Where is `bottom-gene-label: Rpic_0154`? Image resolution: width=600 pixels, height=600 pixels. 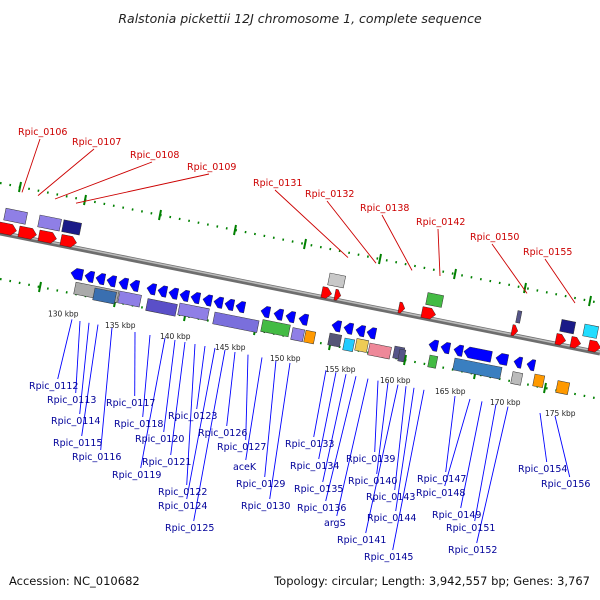
bottom-gene-label: Rpic_0154 is located at coordinates (542, 469).